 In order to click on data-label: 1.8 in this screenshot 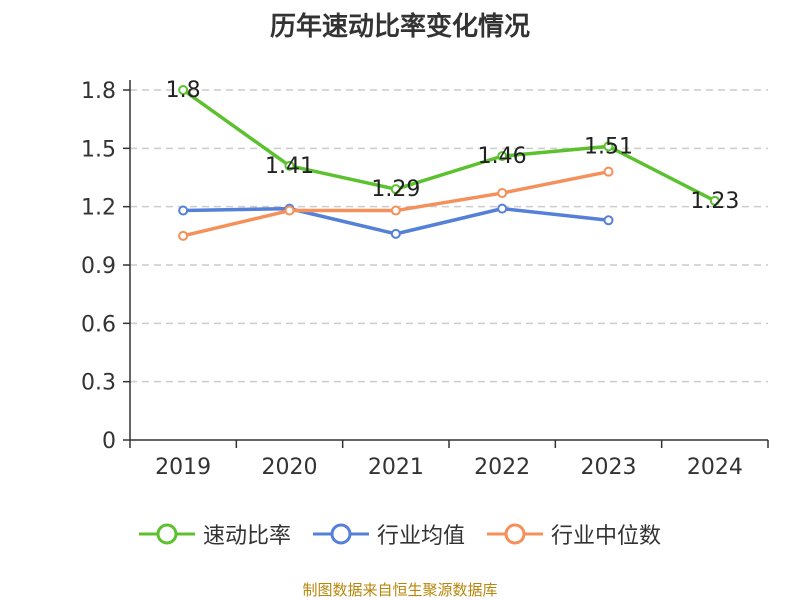, I will do `click(183, 90)`.